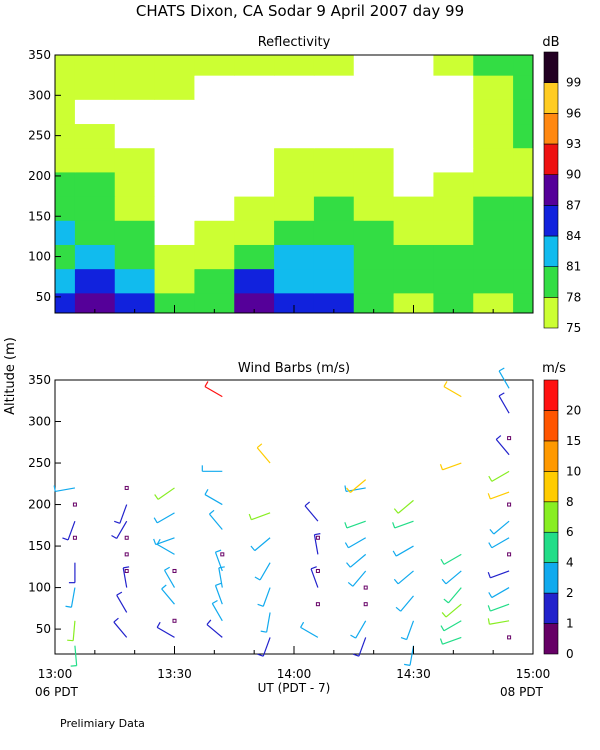  What do you see at coordinates (10, 376) in the screenshot?
I see `altitude-axis-label: Altitude (m)` at bounding box center [10, 376].